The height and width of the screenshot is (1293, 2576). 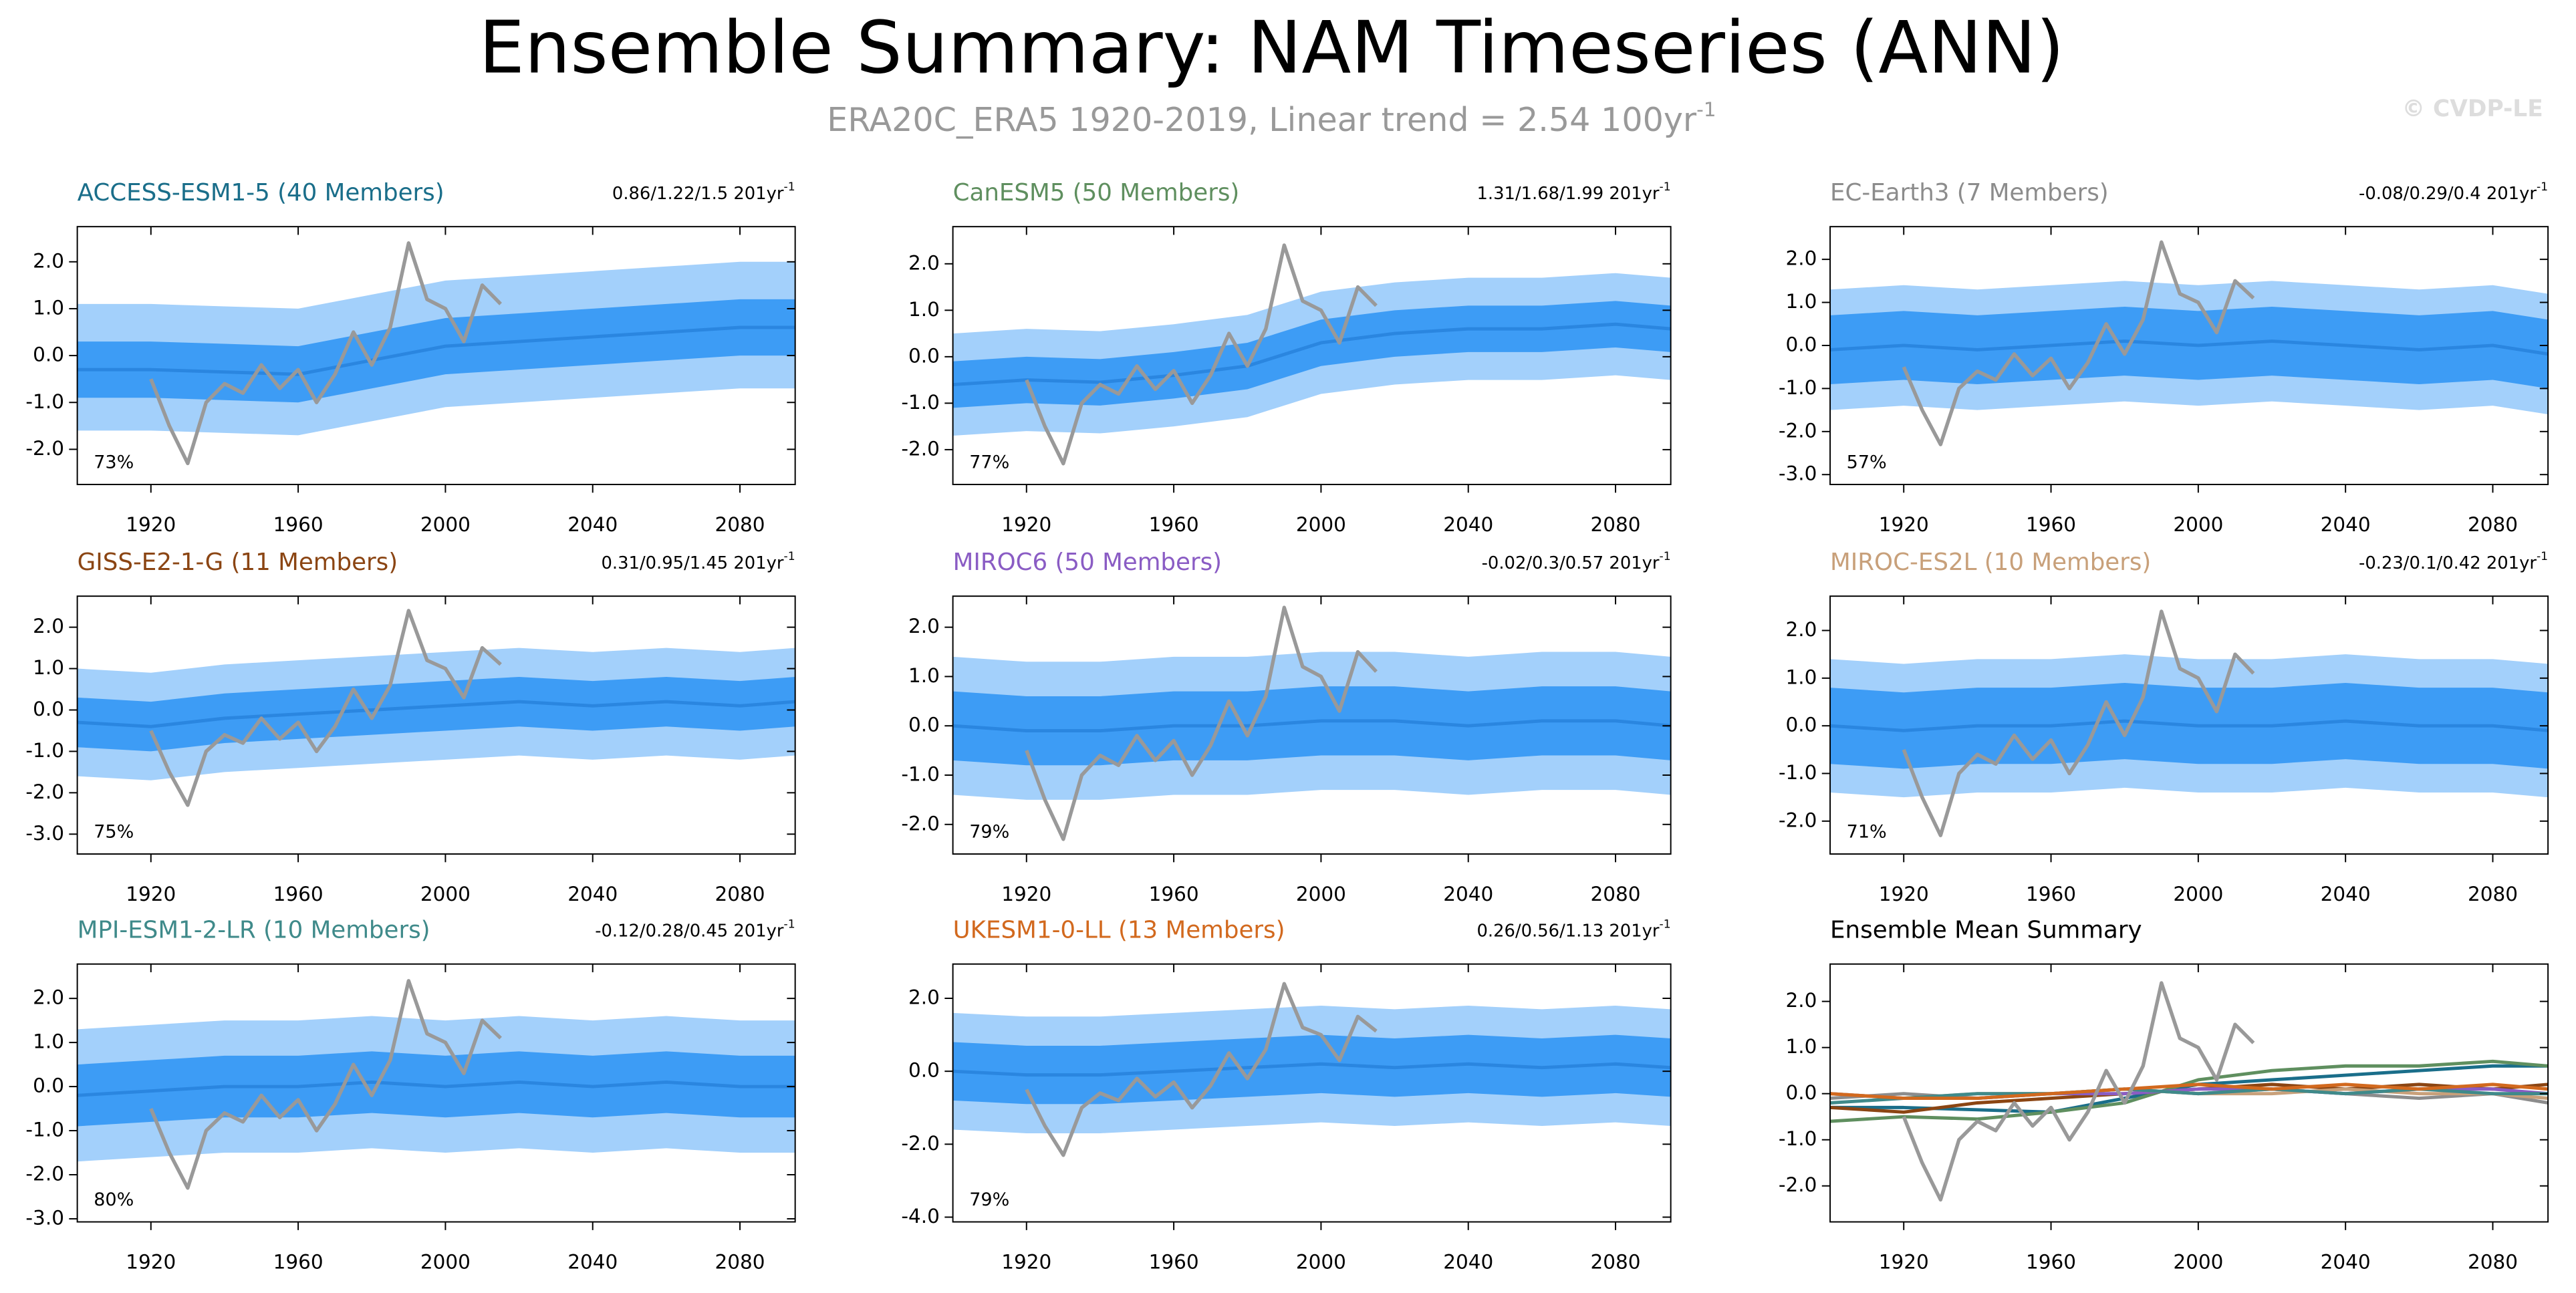 What do you see at coordinates (698, 194) in the screenshot?
I see `trend-text: 0.86/1.22/1.5 201yr` at bounding box center [698, 194].